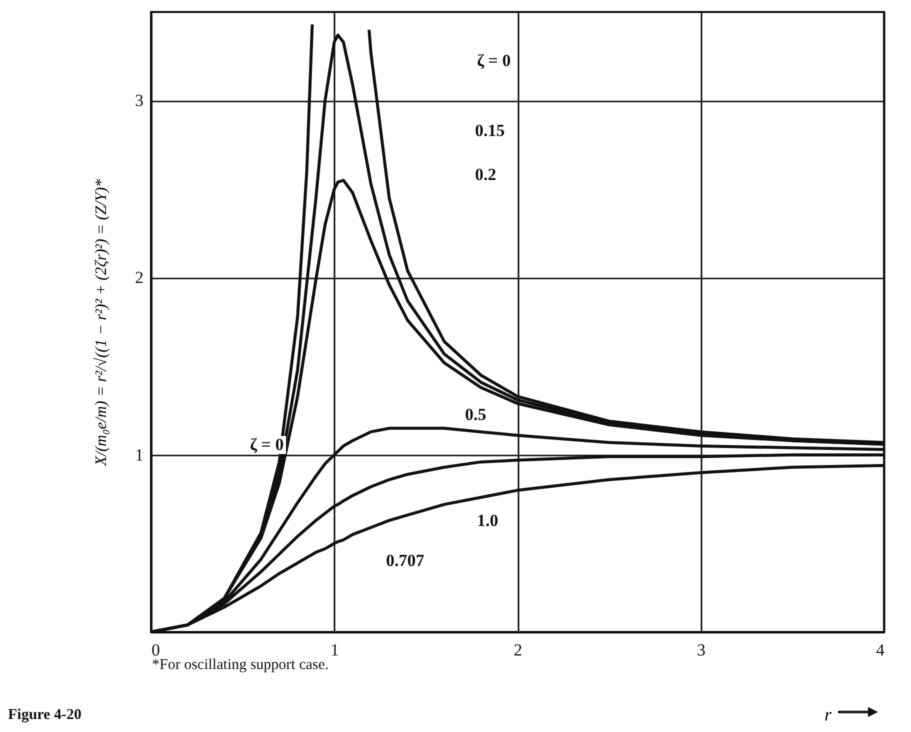 Image resolution: width=911 pixels, height=732 pixels. I want to click on y-tick-label: 1, so click(139, 454).